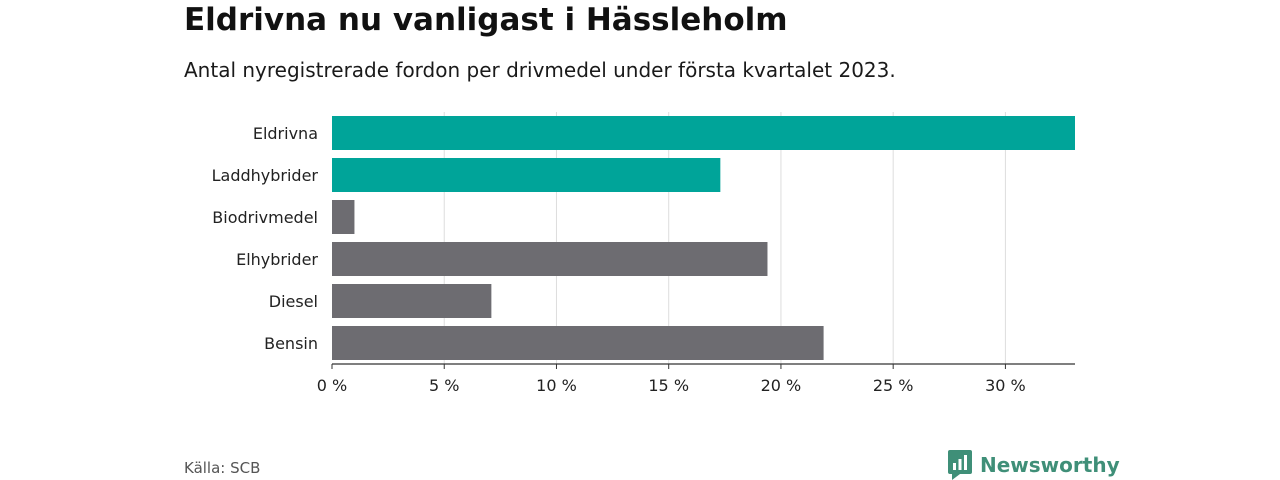 The height and width of the screenshot is (480, 1280). Describe the element at coordinates (291, 343) in the screenshot. I see `category-label: Bensin` at that location.